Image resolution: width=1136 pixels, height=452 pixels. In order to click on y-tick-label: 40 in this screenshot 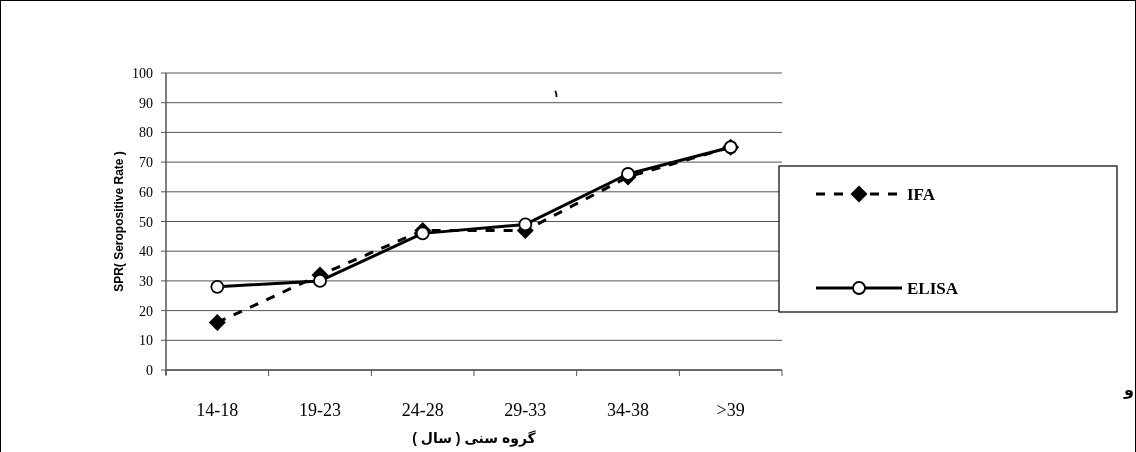, I will do `click(146, 252)`.